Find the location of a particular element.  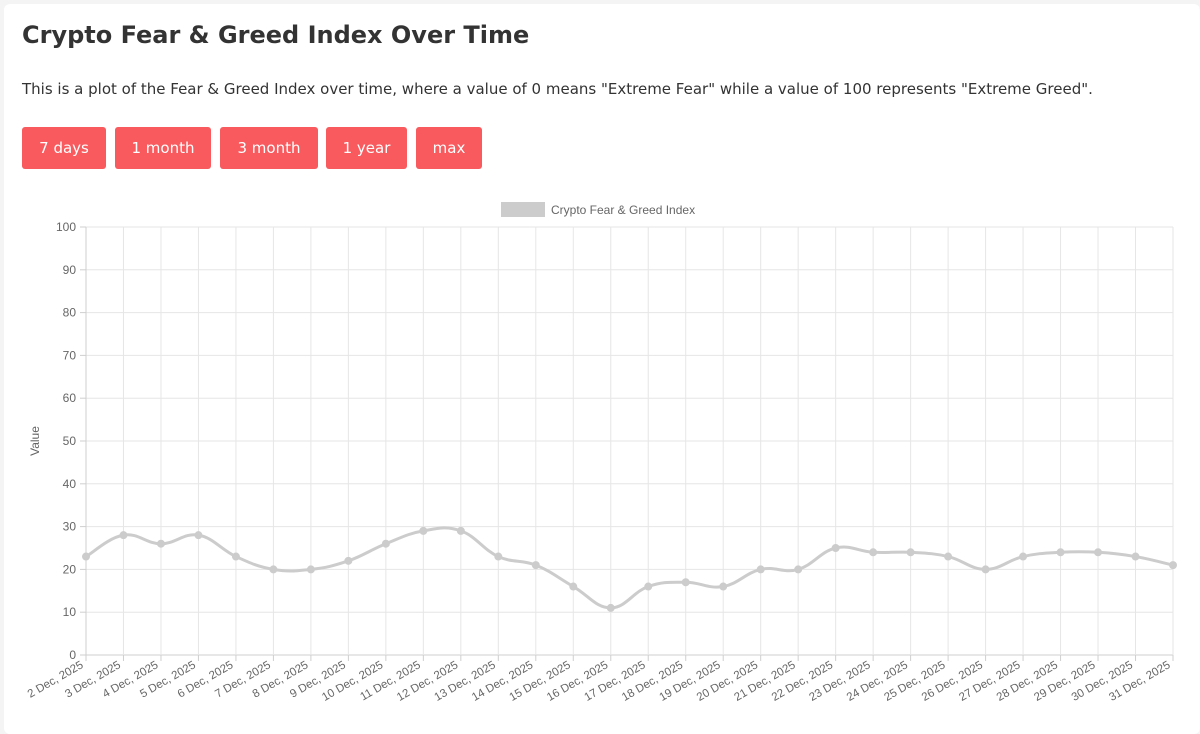

y-tick-label: 10 is located at coordinates (70, 612).